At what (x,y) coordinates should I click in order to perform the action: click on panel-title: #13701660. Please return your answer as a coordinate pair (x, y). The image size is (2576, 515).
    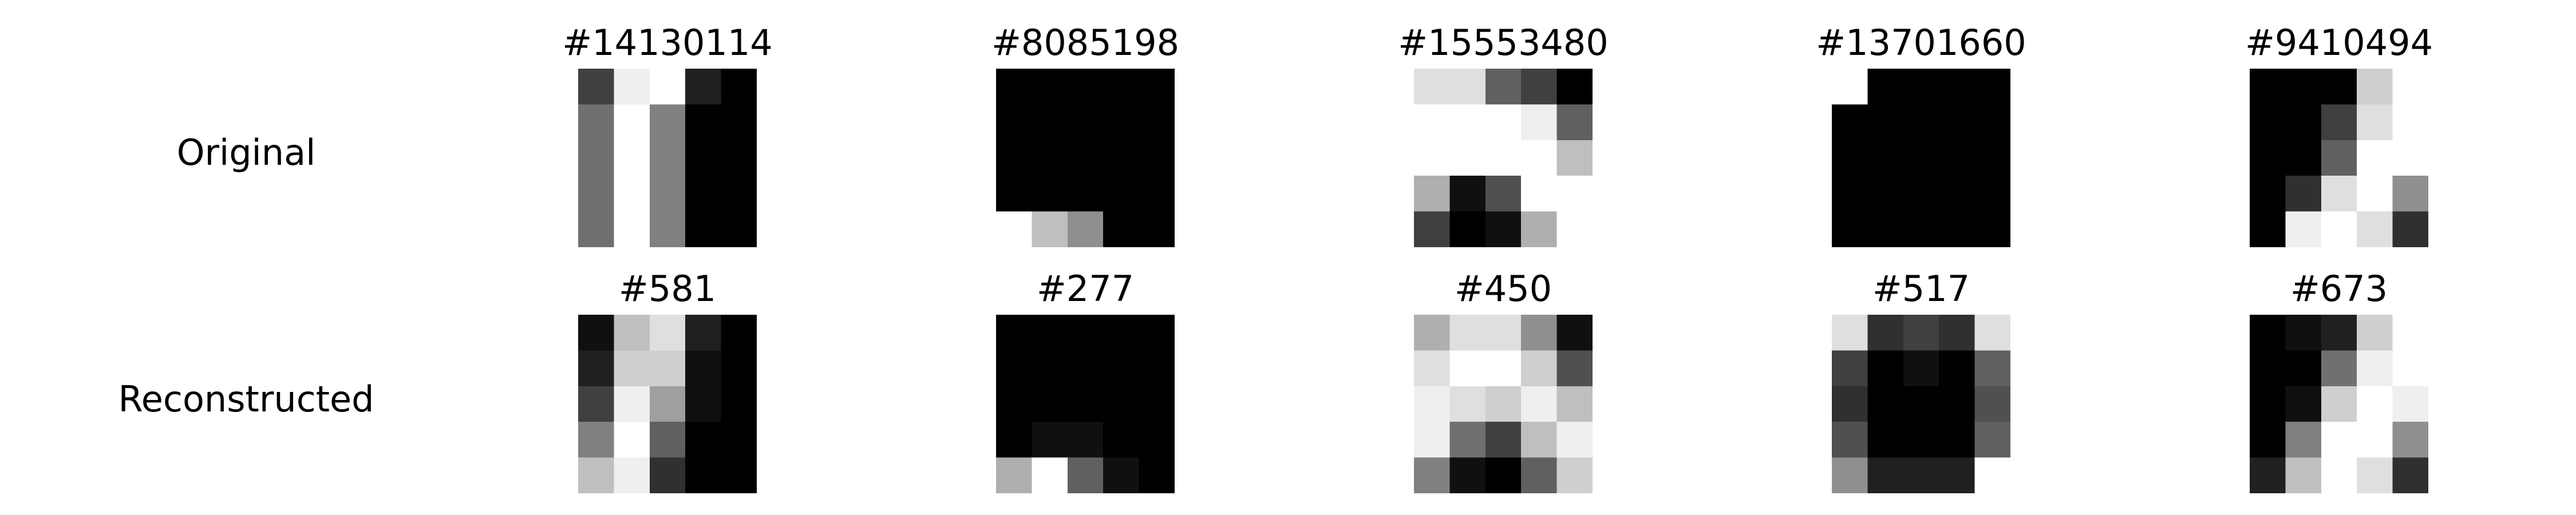
    Looking at the image, I should click on (1921, 43).